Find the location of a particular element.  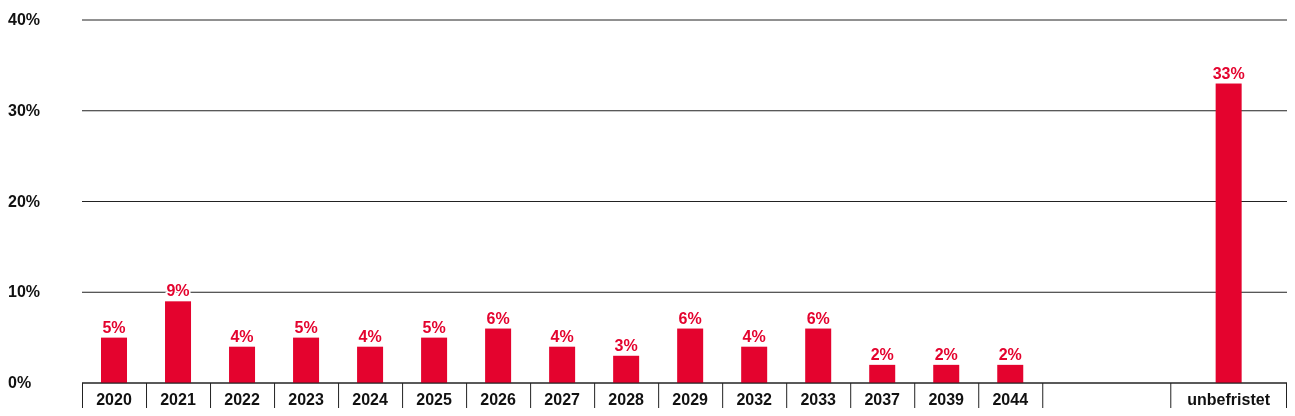

x-tick-label: 2022 is located at coordinates (242, 399).